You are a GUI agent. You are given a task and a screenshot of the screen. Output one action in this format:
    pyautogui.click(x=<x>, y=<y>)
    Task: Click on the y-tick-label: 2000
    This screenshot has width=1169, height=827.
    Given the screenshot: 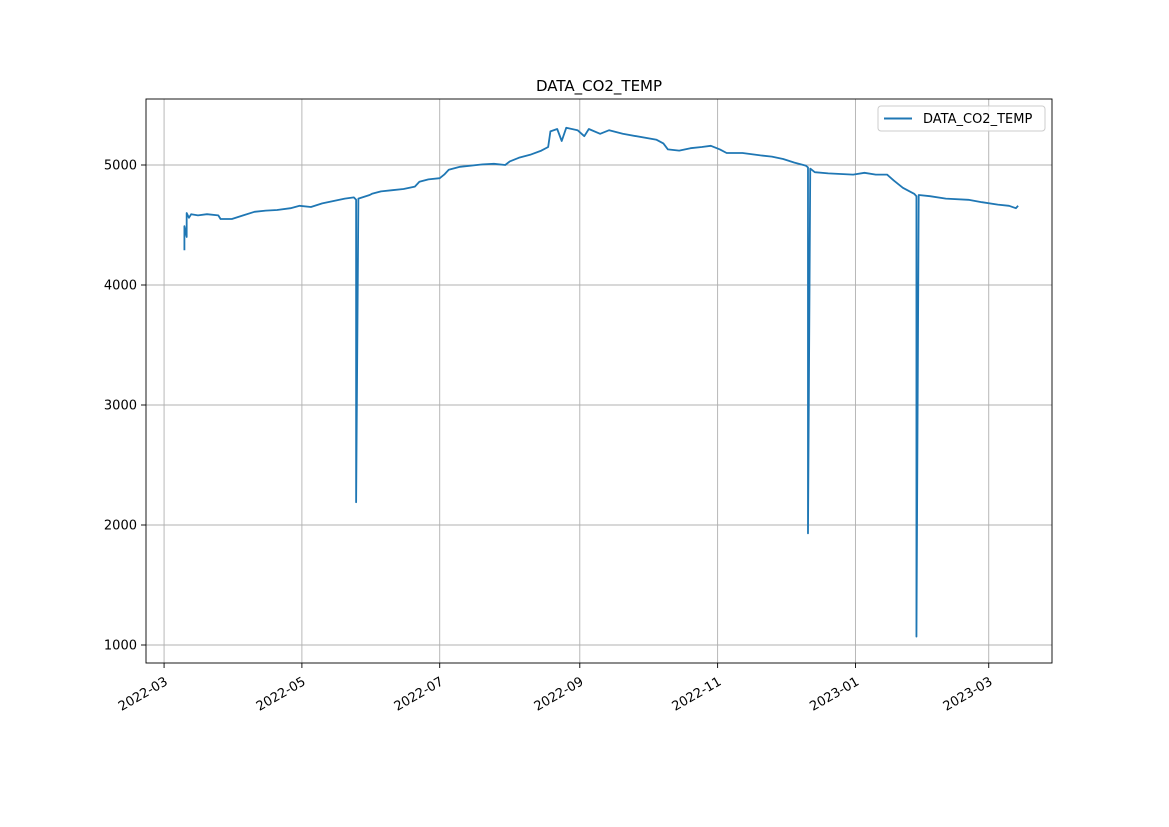 What is the action you would take?
    pyautogui.click(x=120, y=526)
    